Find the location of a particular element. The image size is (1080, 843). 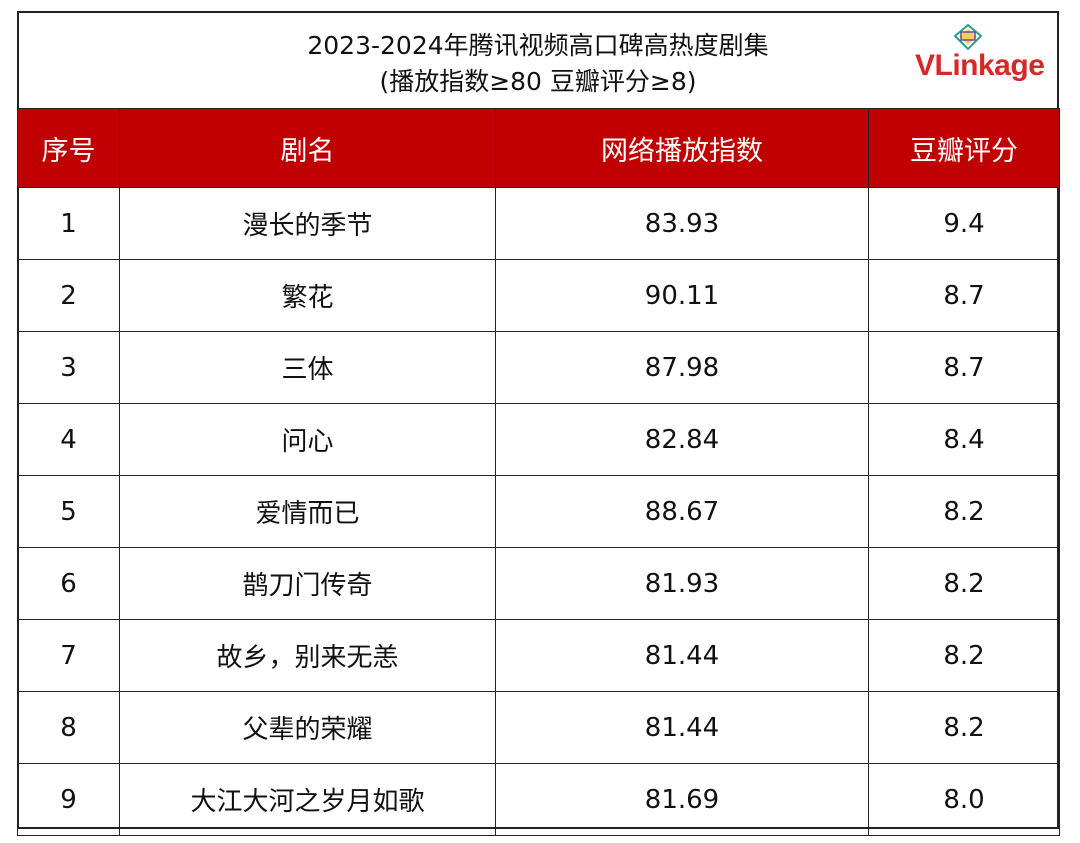

table-row: 5 爱情而已 88.67 8.2 is located at coordinates (538, 511).